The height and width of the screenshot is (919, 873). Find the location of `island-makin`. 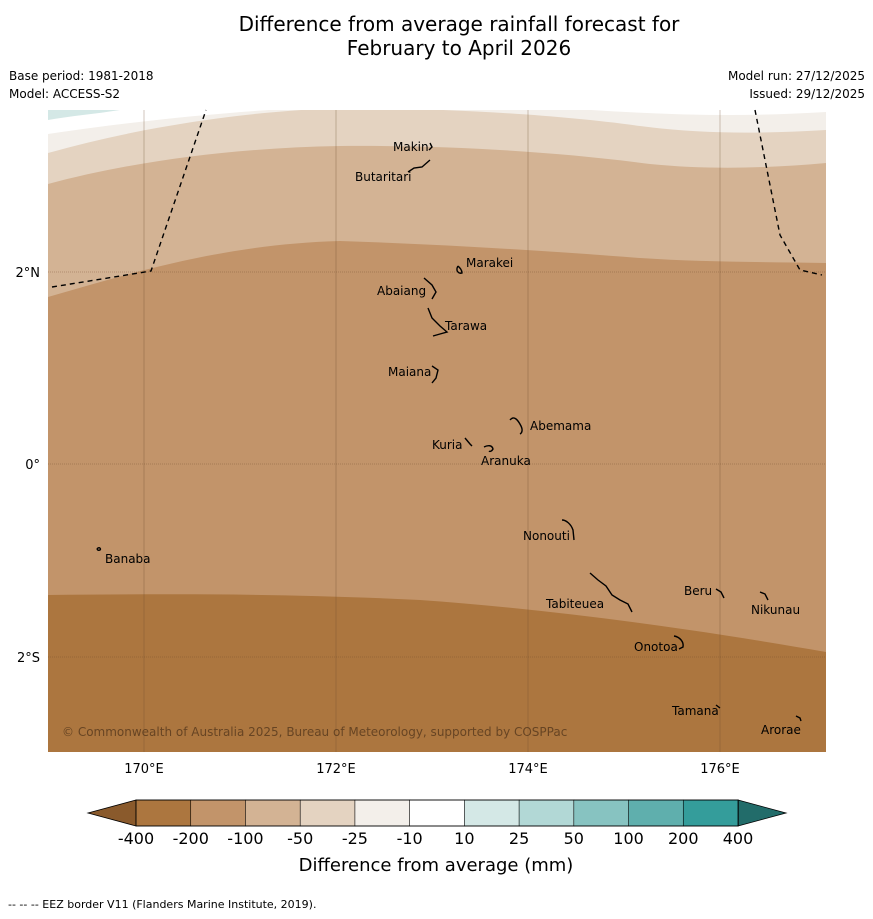

island-makin is located at coordinates (430, 146).